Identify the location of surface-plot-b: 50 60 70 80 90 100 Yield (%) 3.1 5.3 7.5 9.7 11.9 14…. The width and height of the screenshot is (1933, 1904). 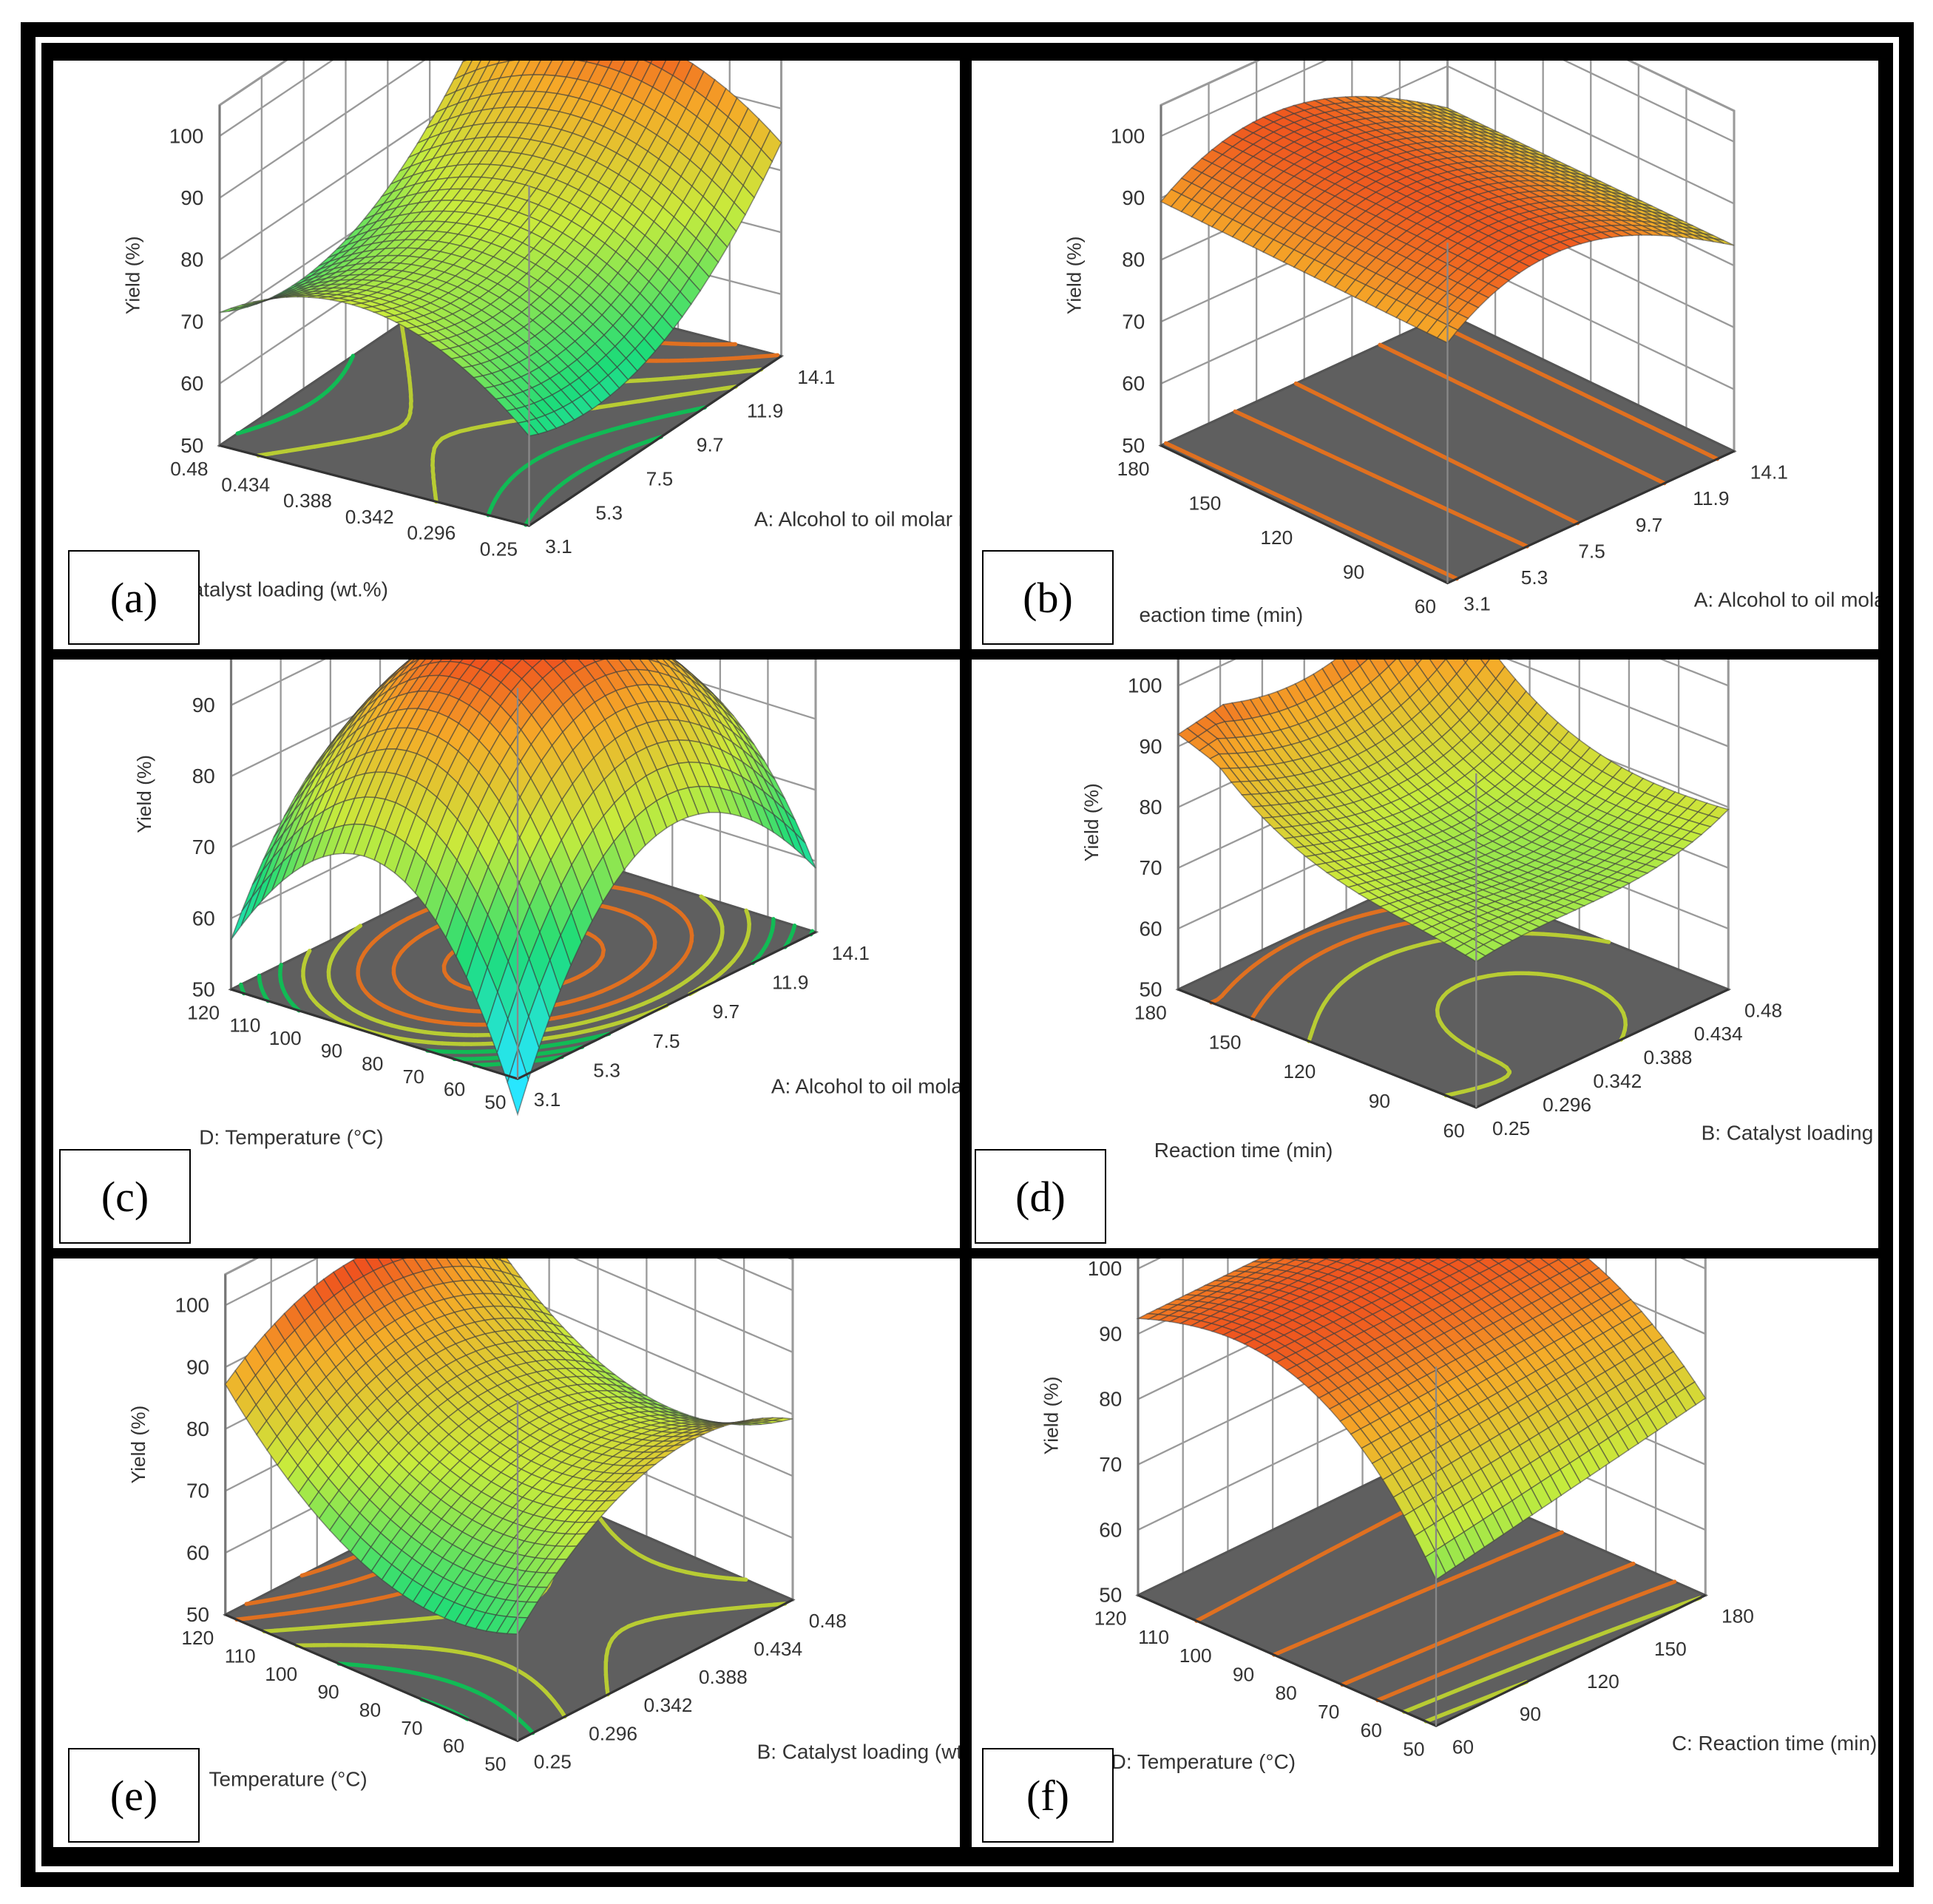
(1470, 343).